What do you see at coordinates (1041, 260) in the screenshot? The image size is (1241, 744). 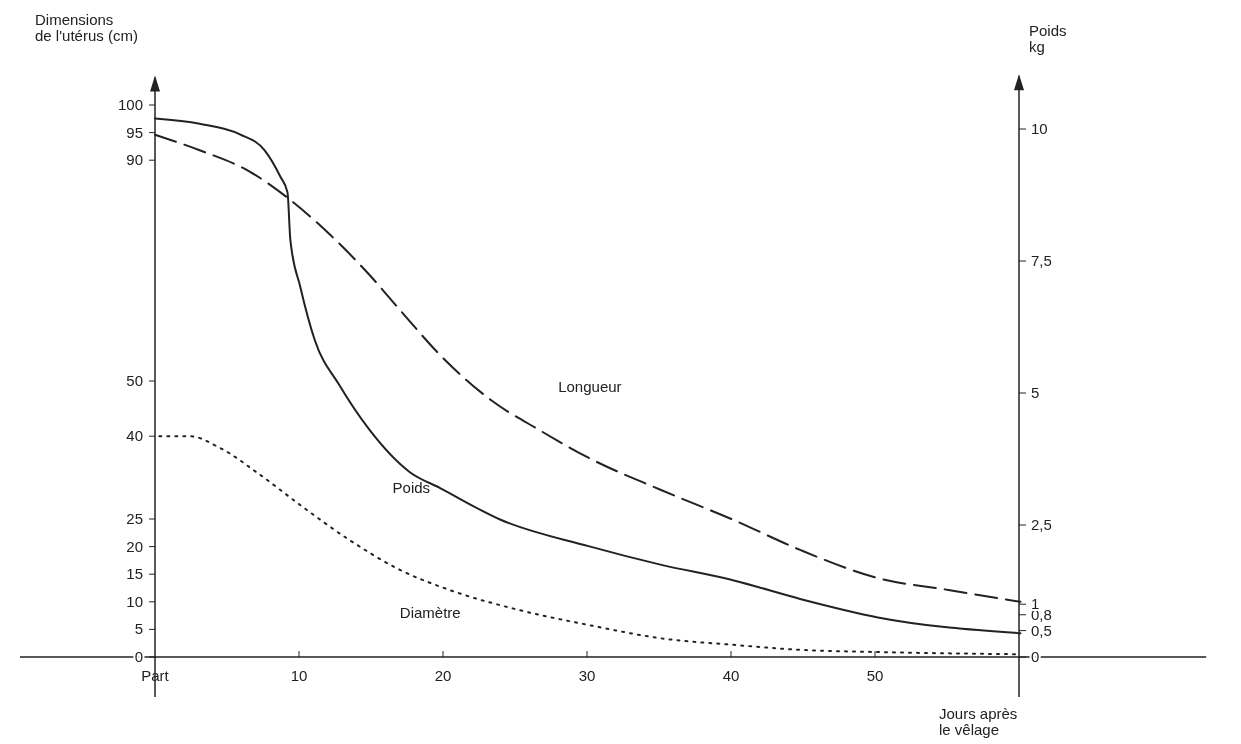 I see `y2-tick-label: 7,5` at bounding box center [1041, 260].